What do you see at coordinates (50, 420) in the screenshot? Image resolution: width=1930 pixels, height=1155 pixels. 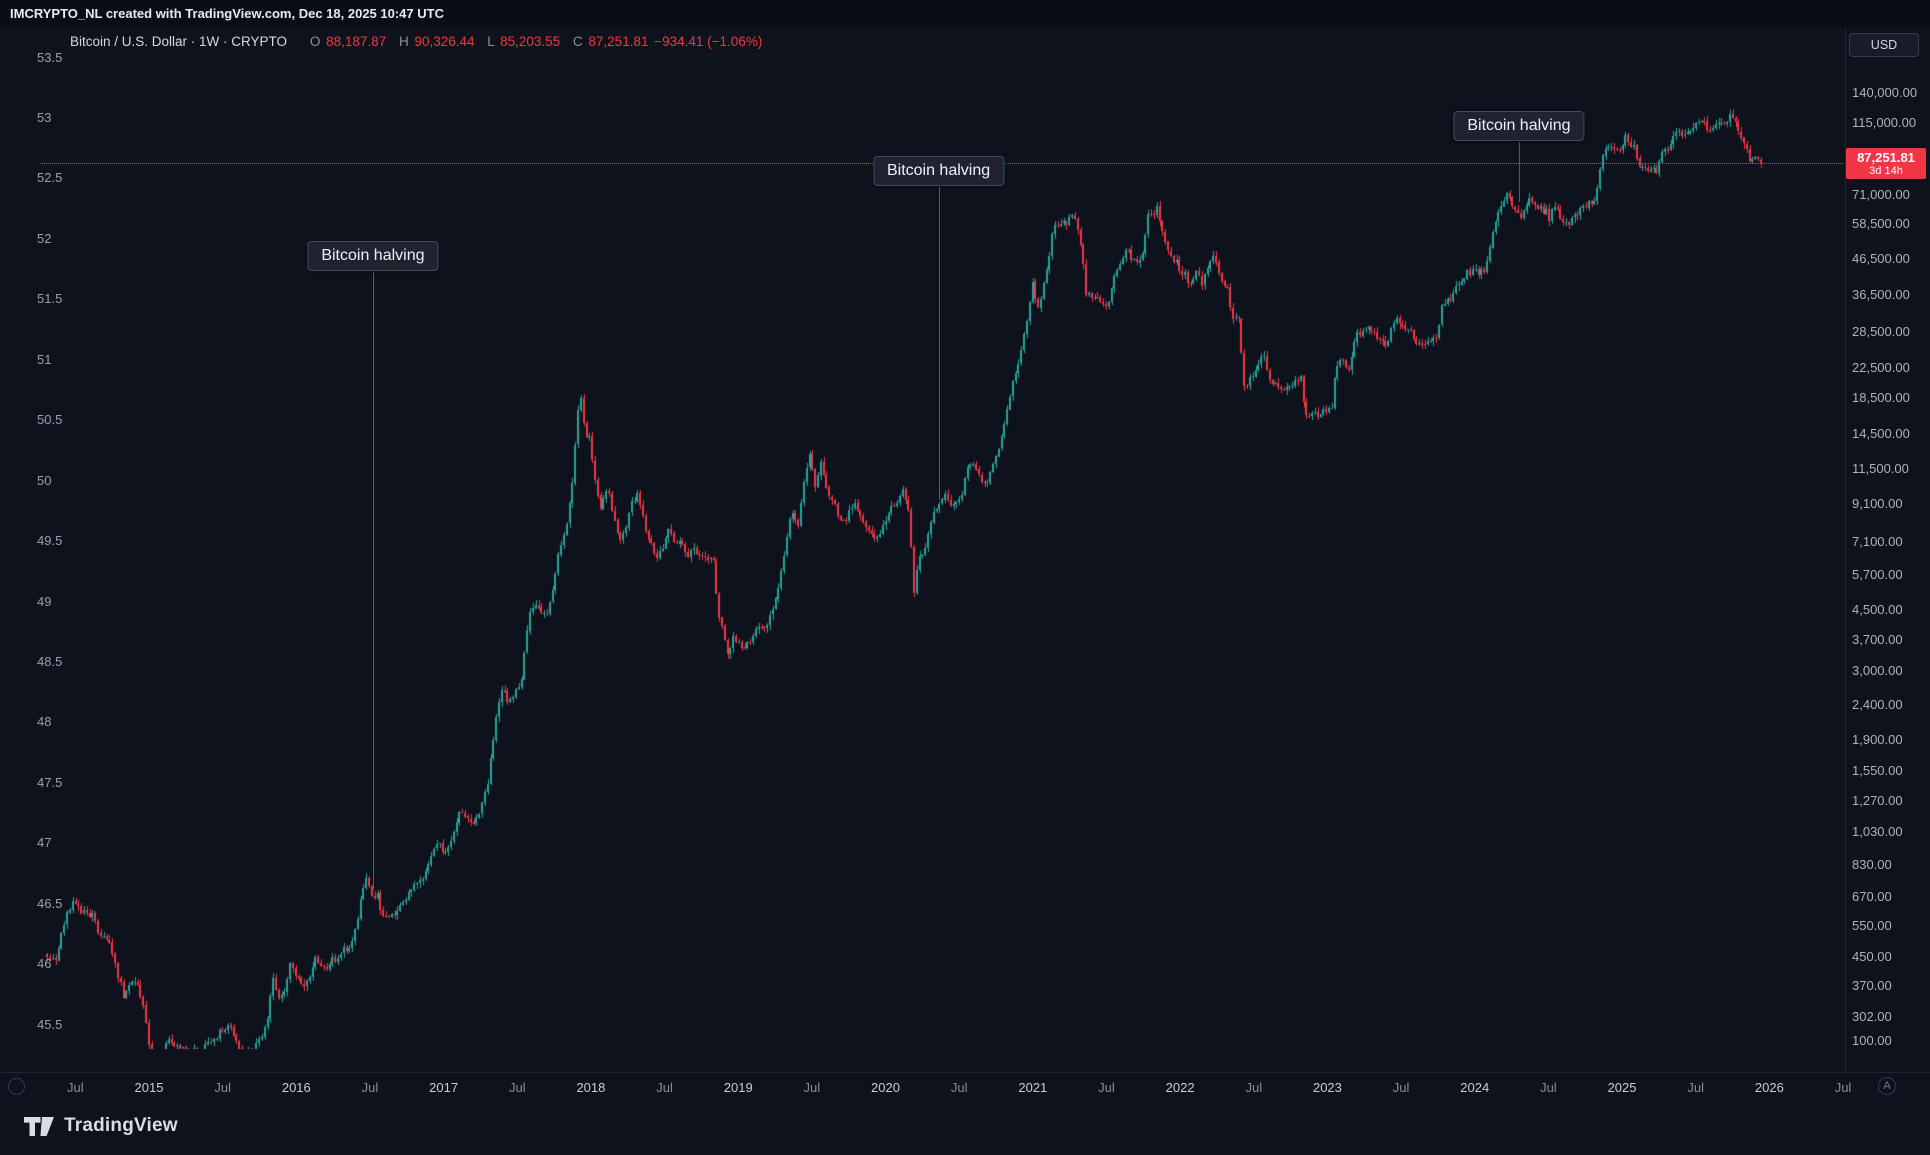 I see `left-tick-label: 50.5` at bounding box center [50, 420].